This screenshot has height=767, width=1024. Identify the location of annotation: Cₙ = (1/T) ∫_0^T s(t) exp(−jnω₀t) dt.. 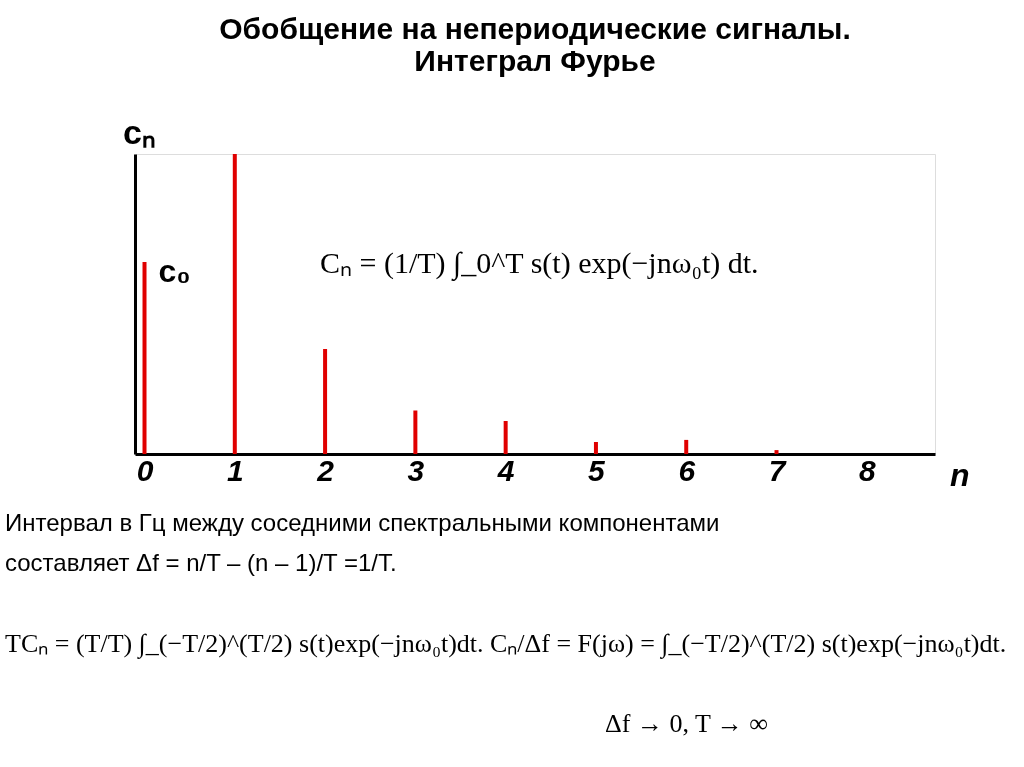
(539, 264).